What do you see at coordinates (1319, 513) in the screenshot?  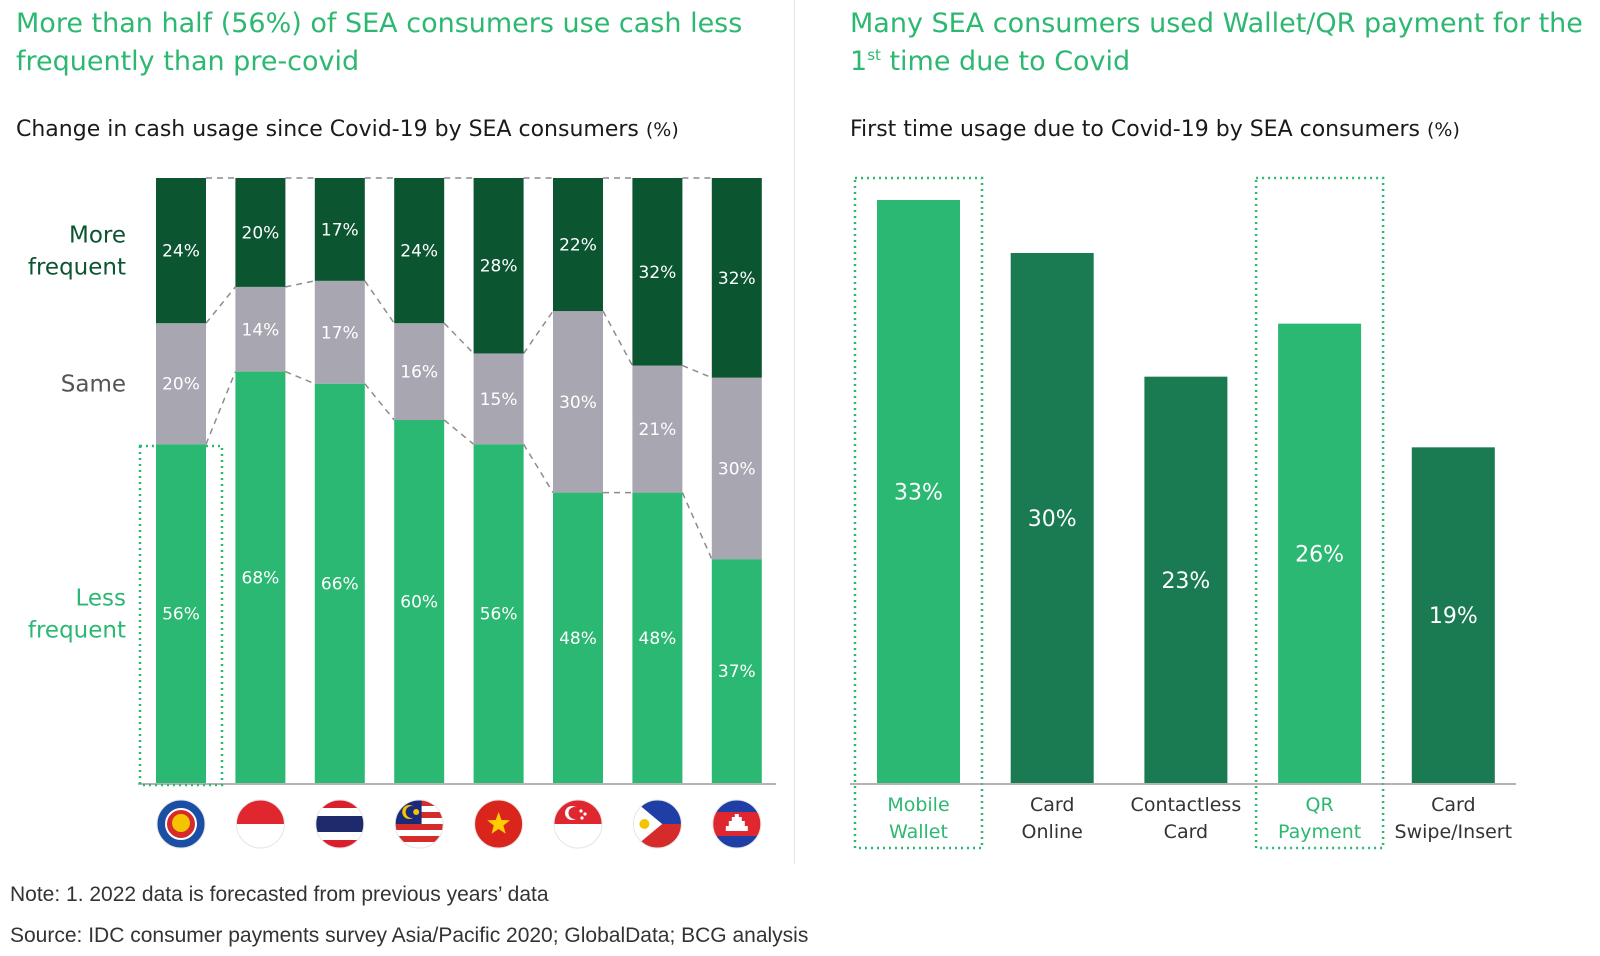 I see `highlight-box` at bounding box center [1319, 513].